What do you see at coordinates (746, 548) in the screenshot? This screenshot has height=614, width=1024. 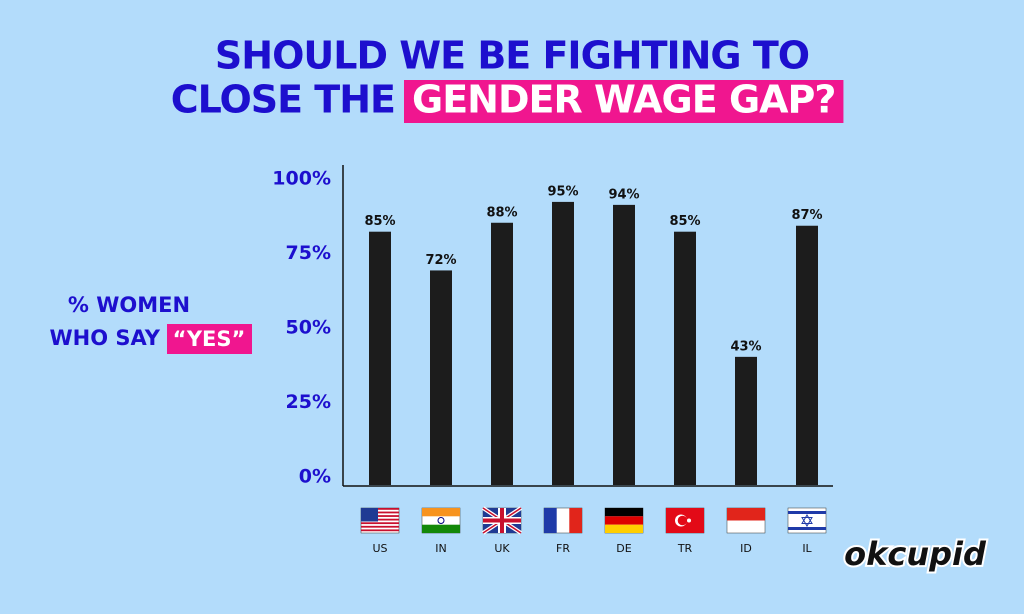 I see `x-tick-label: ID` at bounding box center [746, 548].